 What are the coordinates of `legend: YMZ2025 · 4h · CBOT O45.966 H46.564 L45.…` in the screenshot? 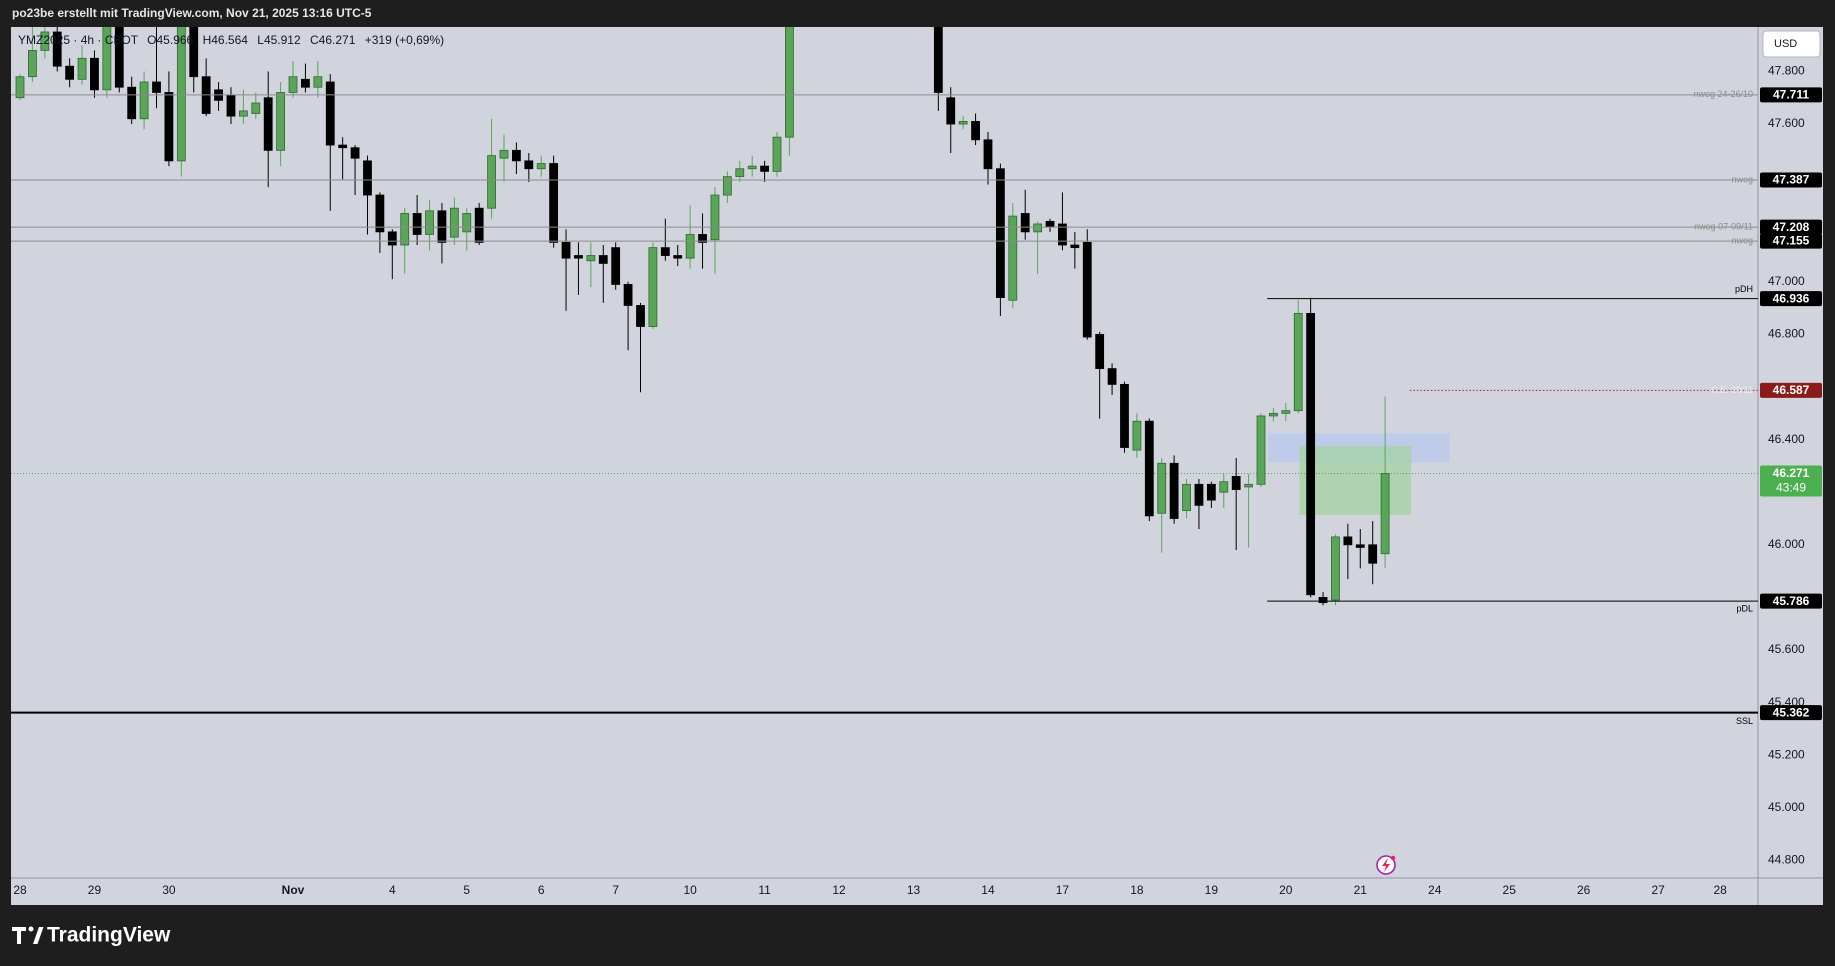 It's located at (231, 40).